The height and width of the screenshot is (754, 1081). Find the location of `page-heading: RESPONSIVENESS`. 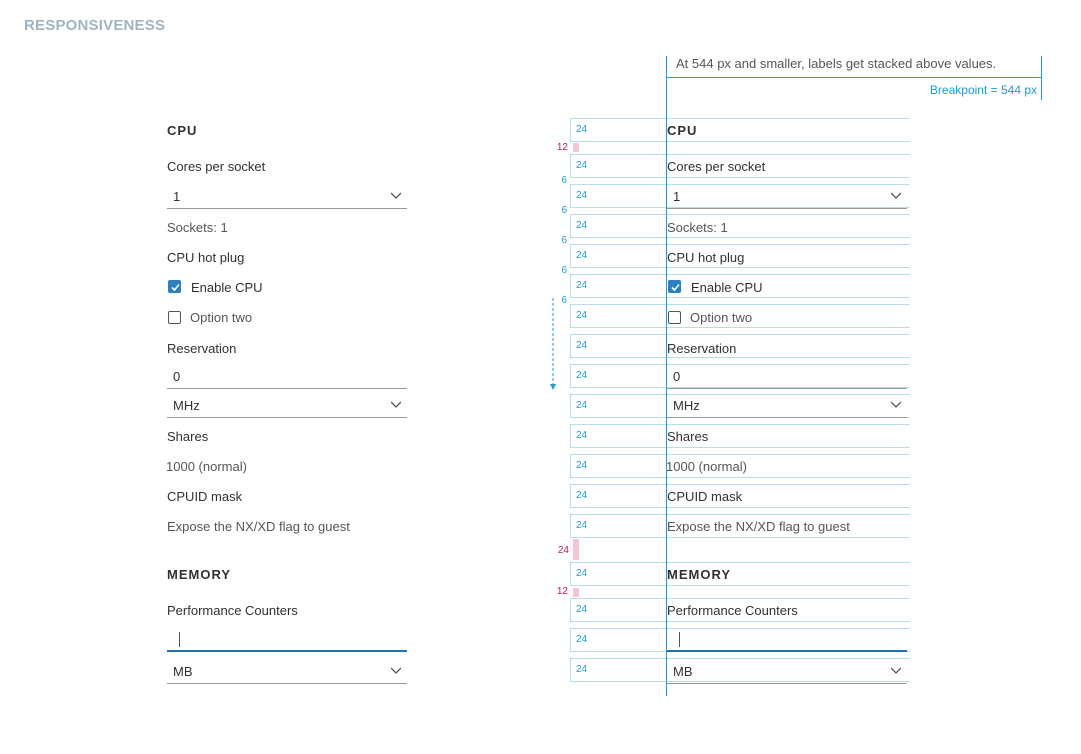

page-heading: RESPONSIVENESS is located at coordinates (95, 25).